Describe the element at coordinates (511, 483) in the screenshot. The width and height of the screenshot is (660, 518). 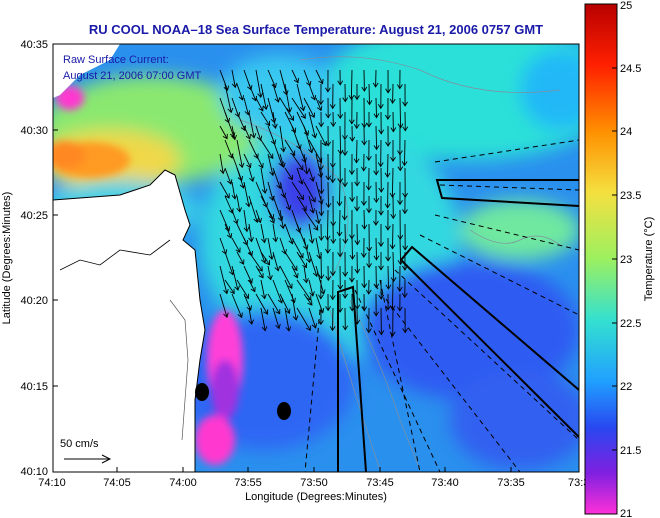
I see `x-tick-label: 73:35` at that location.